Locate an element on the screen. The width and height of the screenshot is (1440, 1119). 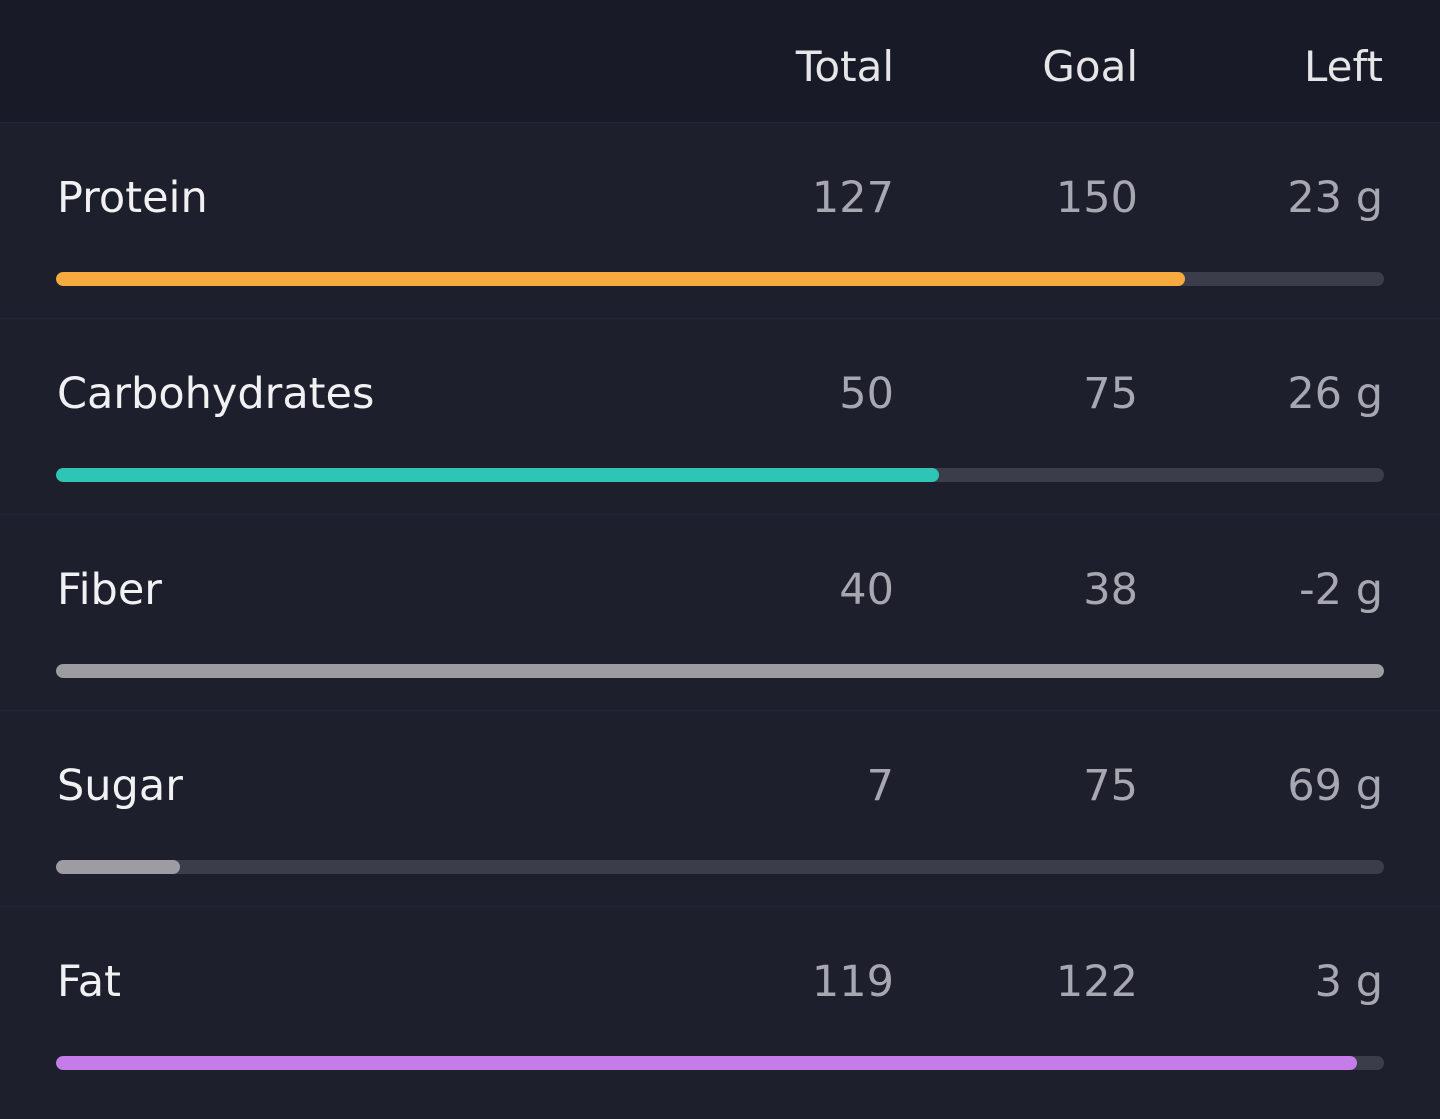
macro-label: Fat is located at coordinates (89, 982).